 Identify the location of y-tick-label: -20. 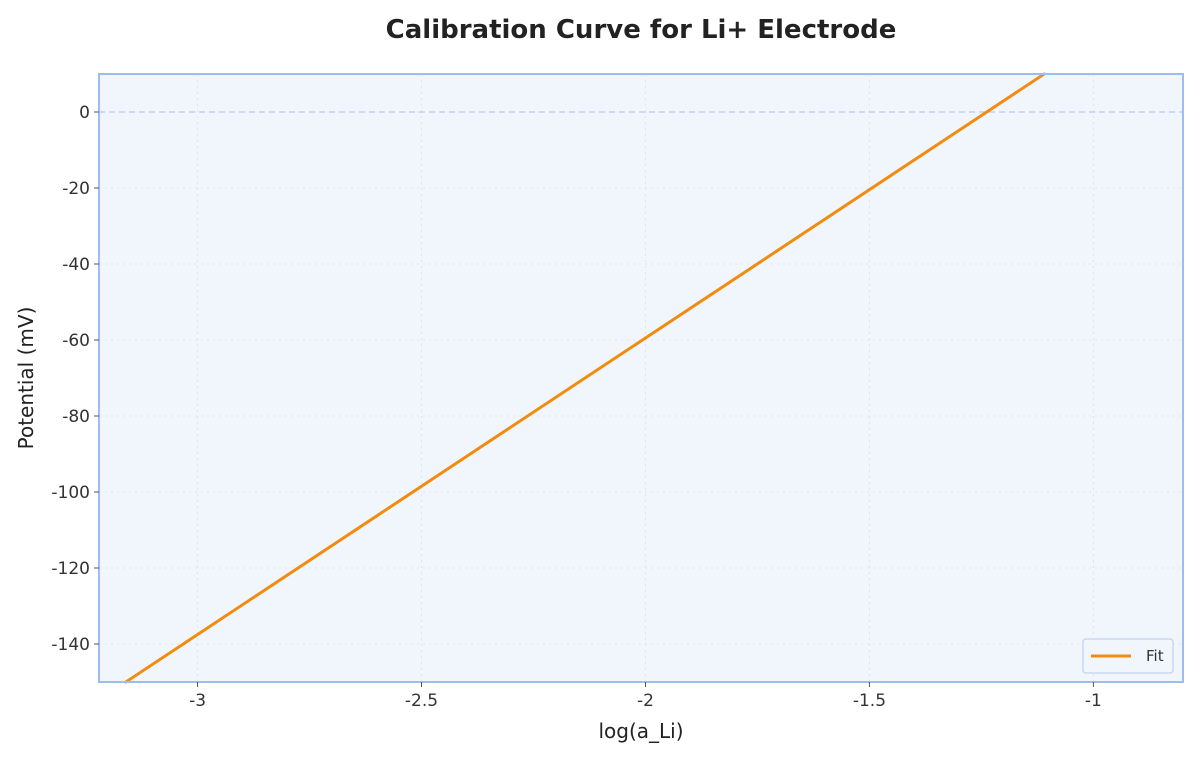
(76, 189).